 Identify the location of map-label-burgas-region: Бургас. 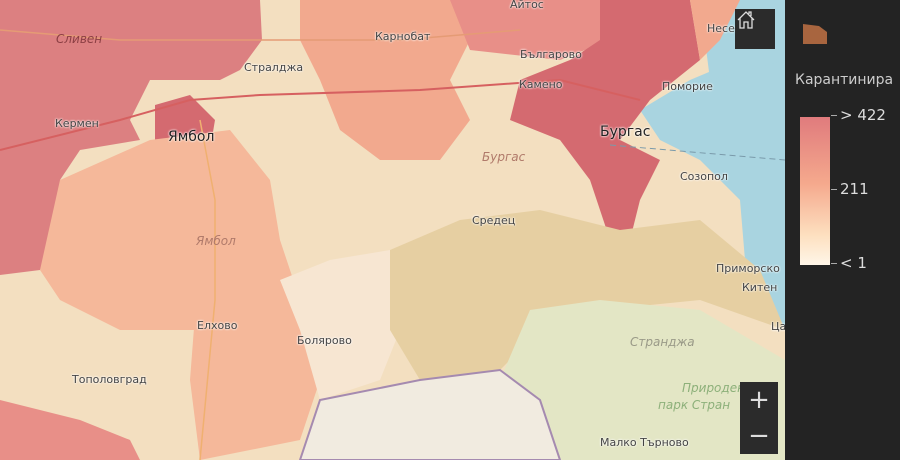
(504, 157).